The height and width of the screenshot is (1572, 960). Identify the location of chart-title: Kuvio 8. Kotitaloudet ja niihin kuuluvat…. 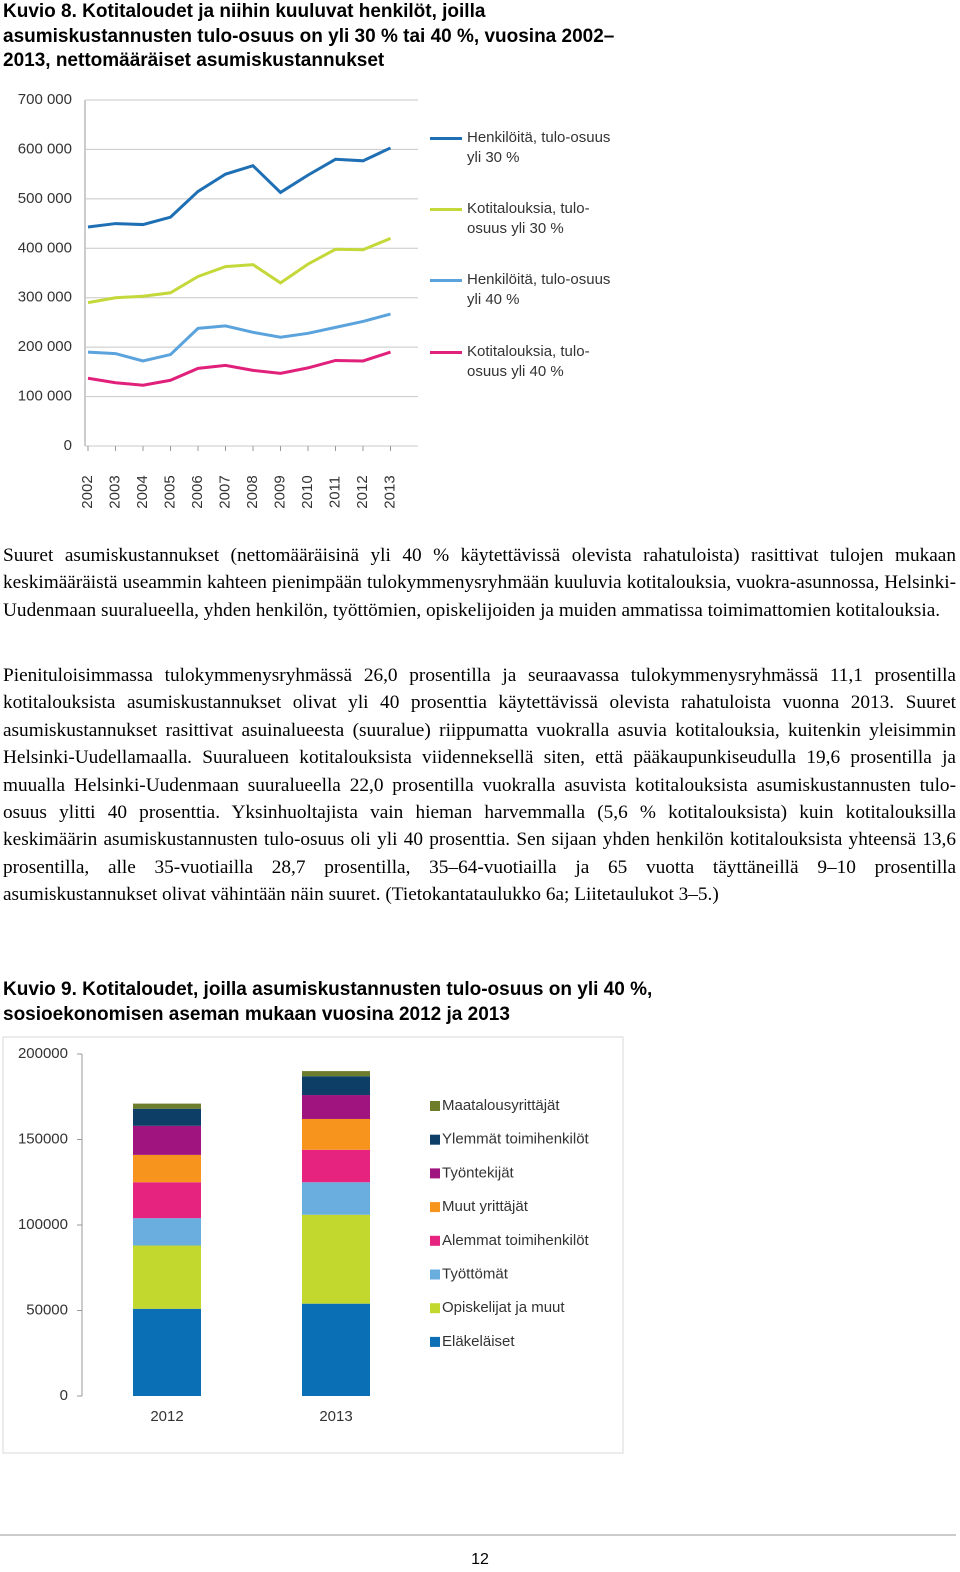
(309, 36).